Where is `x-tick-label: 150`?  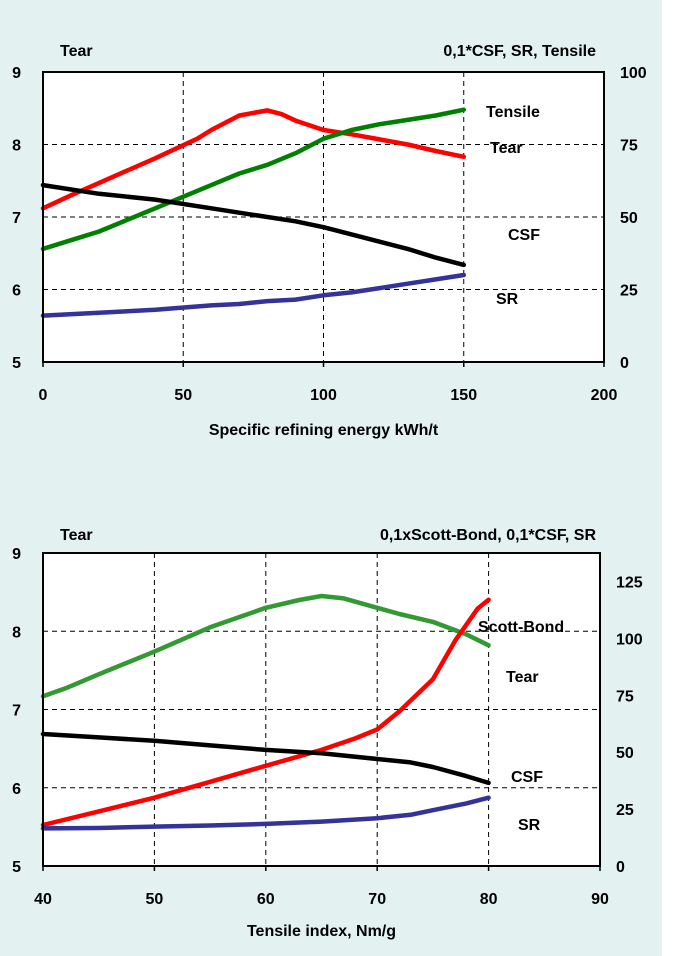
x-tick-label: 150 is located at coordinates (463, 395).